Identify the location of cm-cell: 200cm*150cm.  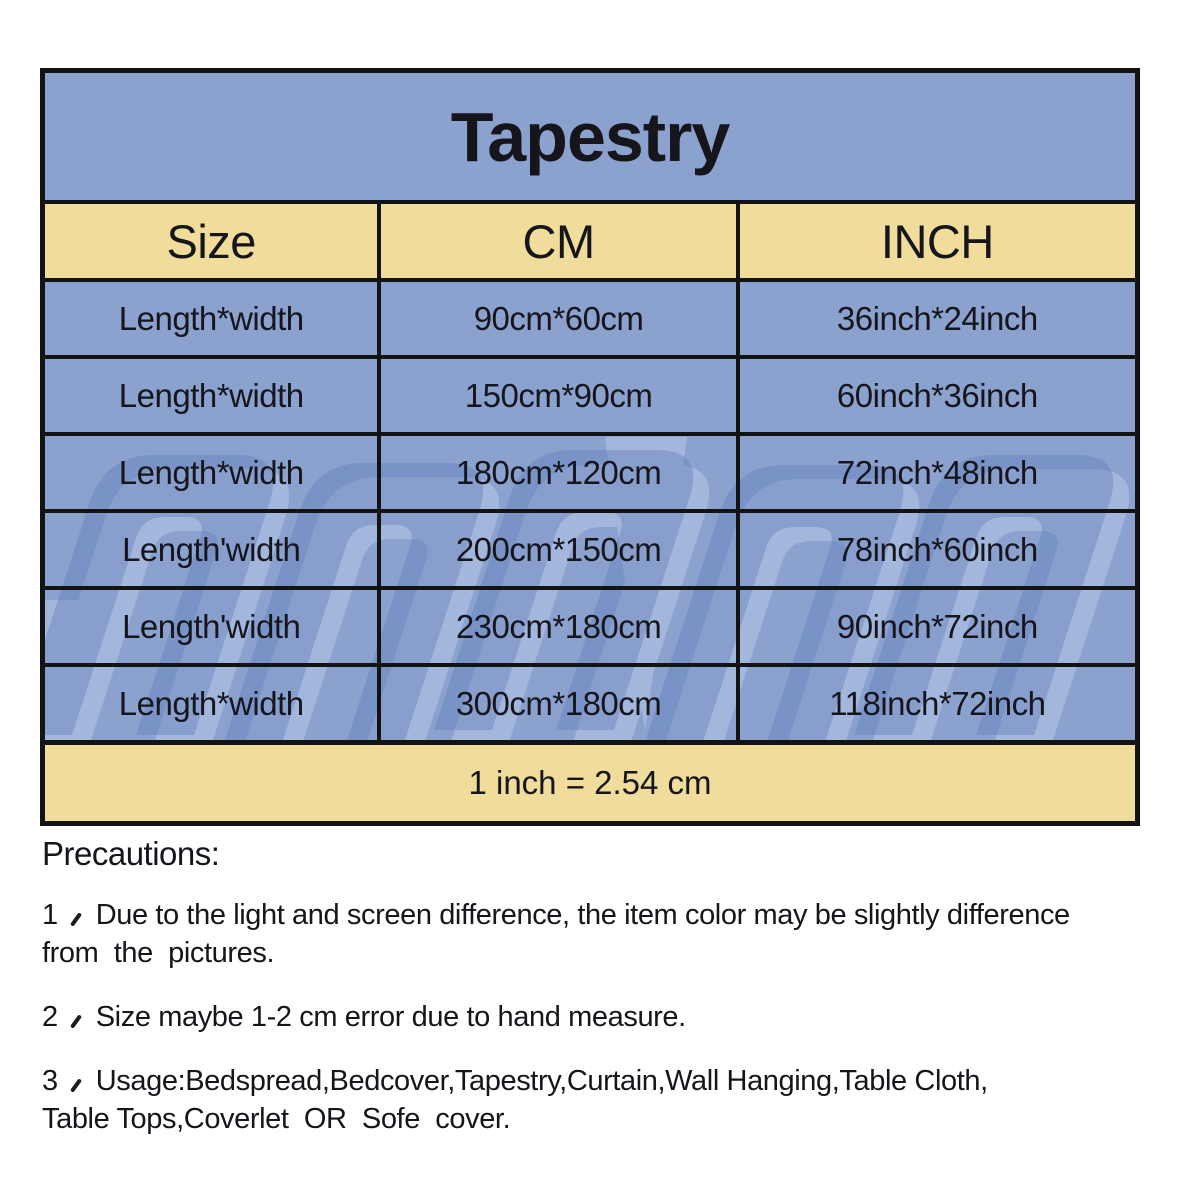
(558, 549).